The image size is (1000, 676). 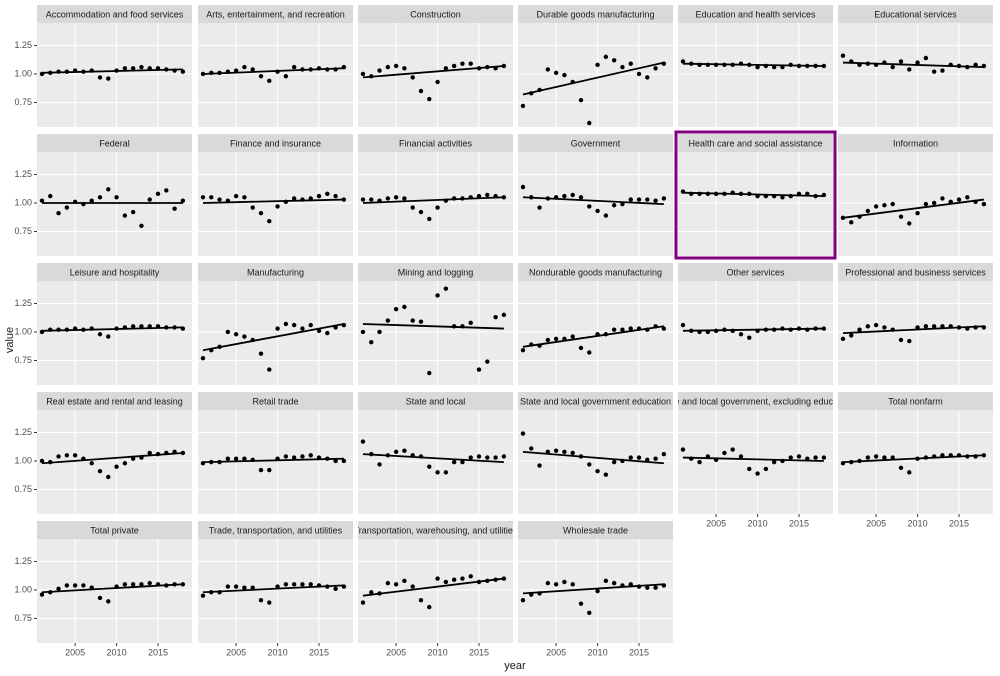 I want to click on facet: Educational services, so click(x=915, y=66).